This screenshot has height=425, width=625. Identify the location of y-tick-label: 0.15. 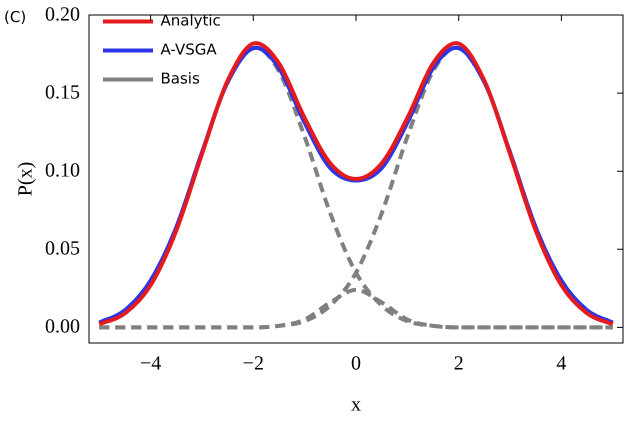
(62, 92).